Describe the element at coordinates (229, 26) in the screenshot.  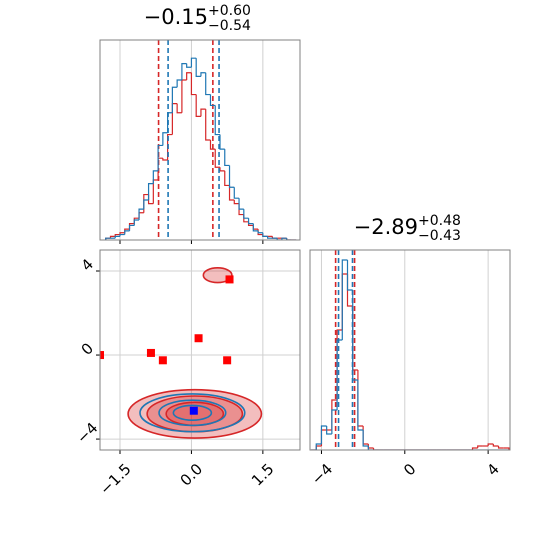
I see `title-lower: −0.54` at that location.